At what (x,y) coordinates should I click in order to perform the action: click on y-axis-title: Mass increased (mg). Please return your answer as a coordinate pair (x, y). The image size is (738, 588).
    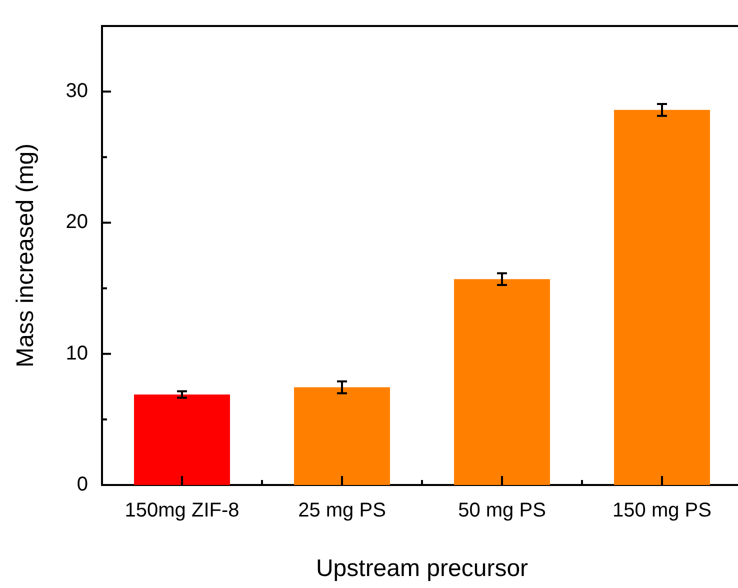
    Looking at the image, I should click on (26, 255).